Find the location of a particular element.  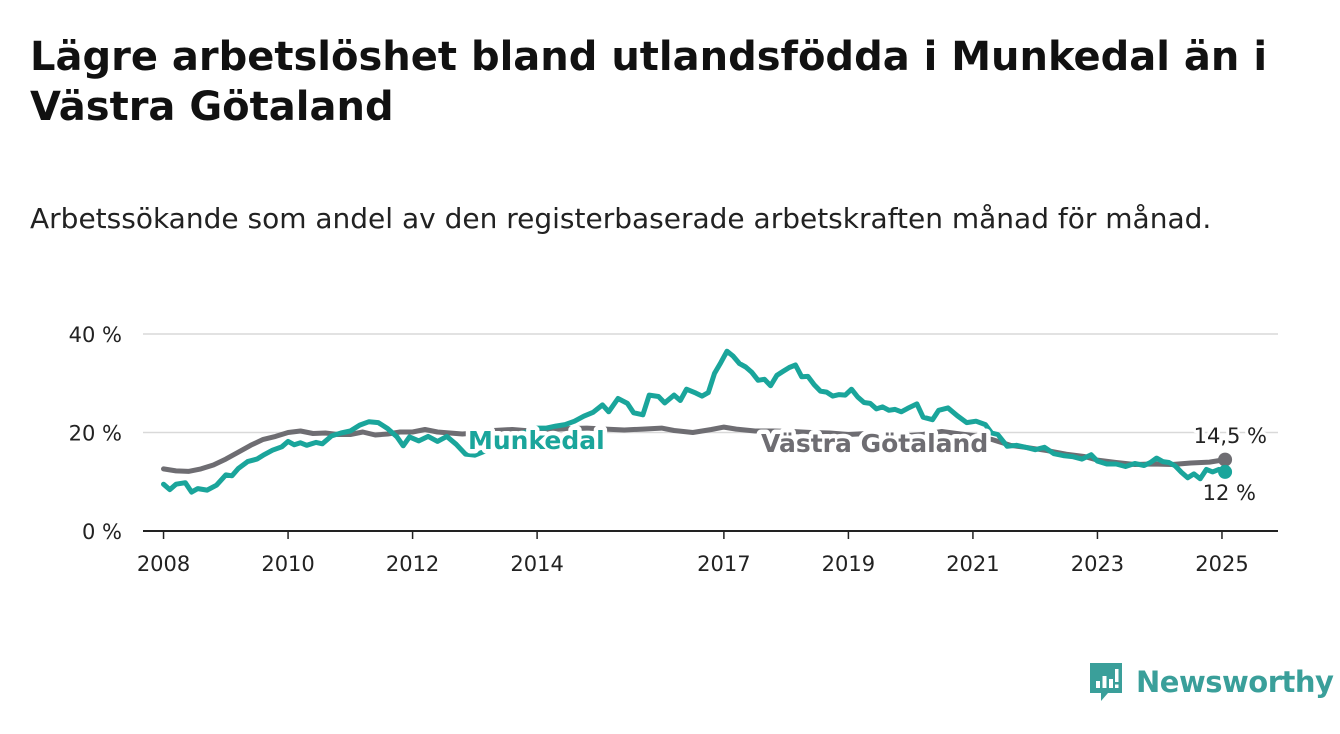

series-line-vstra-gtaland is located at coordinates (694, 449).